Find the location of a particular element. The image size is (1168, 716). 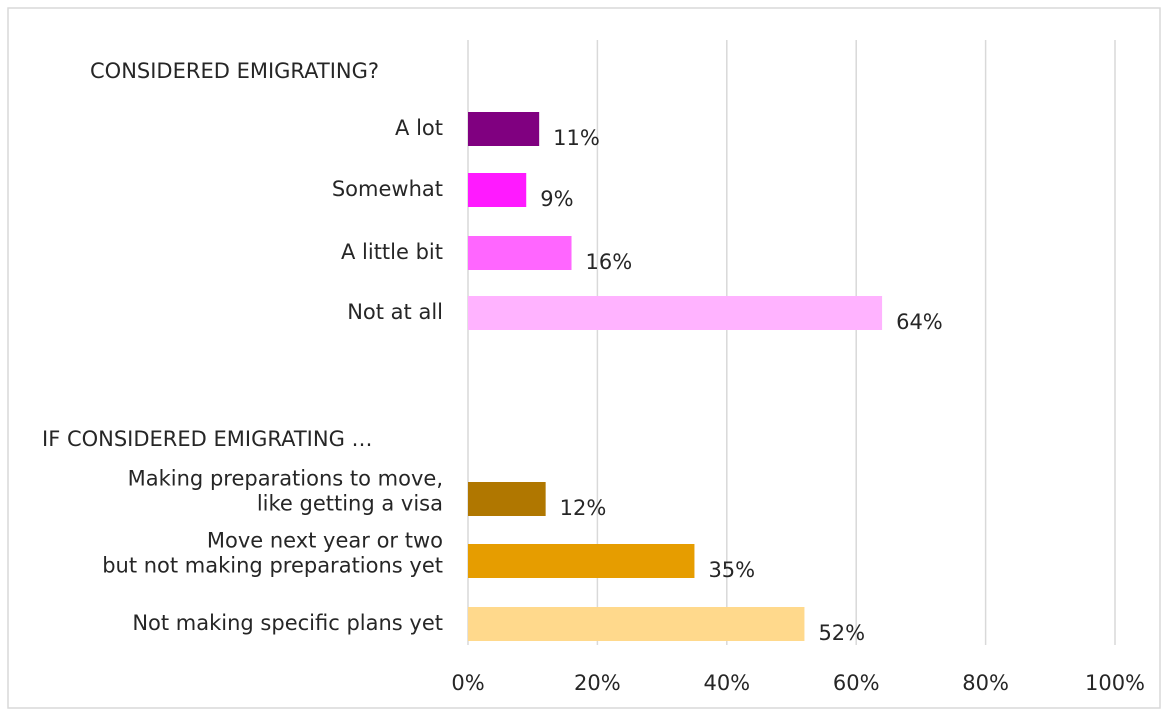

category-label-line: but not making preparations yet is located at coordinates (272, 566).